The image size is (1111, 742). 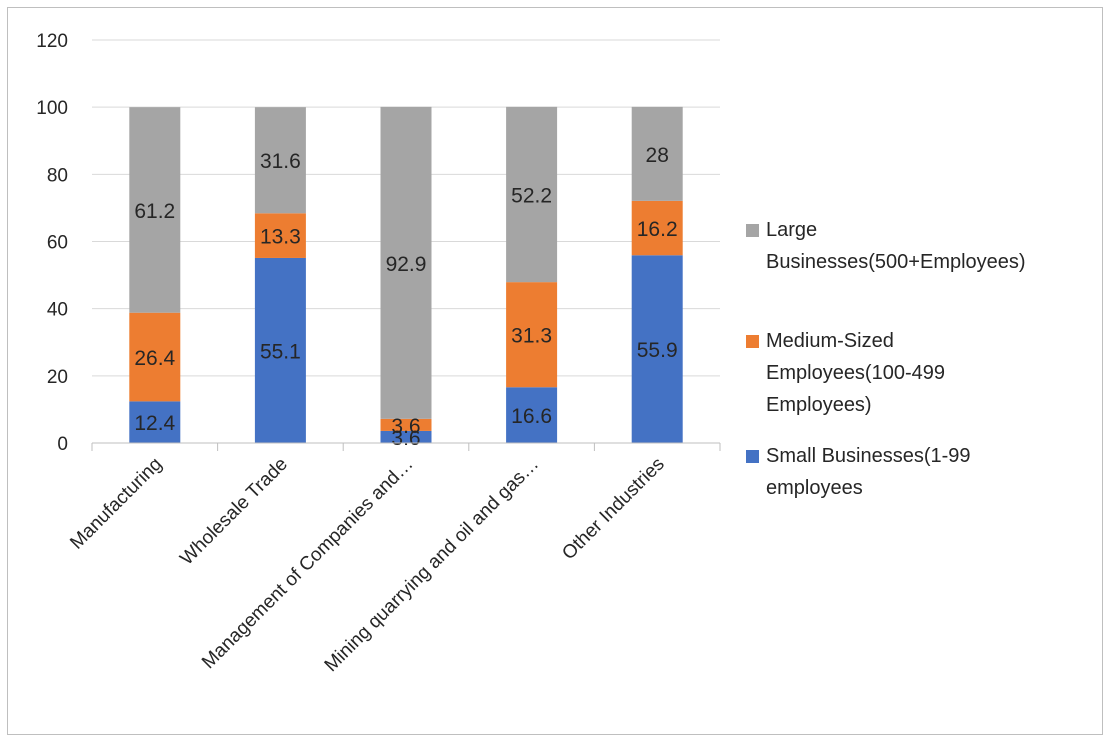 What do you see at coordinates (868, 456) in the screenshot?
I see `legend-entry-label: Small Businesses(1-99` at bounding box center [868, 456].